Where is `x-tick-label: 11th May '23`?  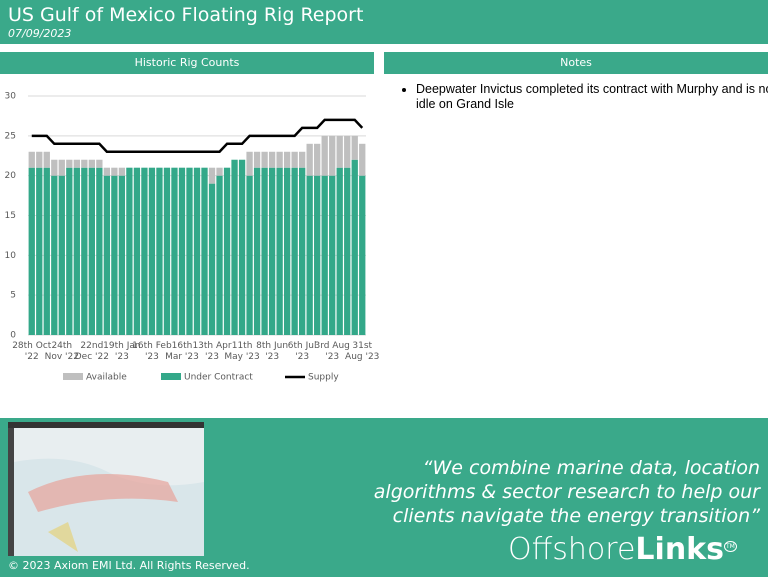
x-tick-label: 11th May '23 is located at coordinates (242, 351).